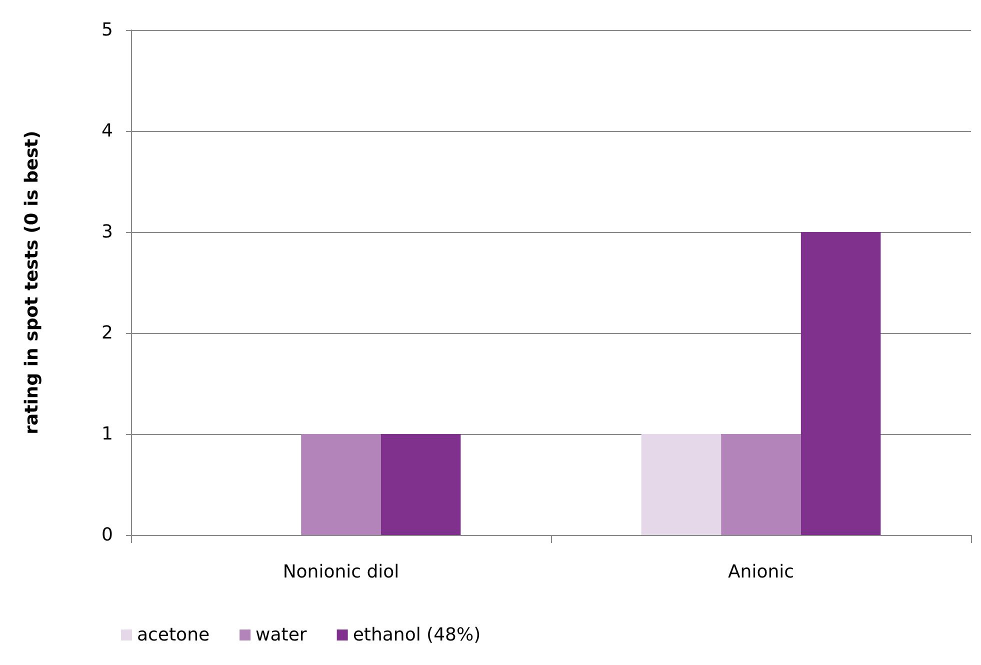 The height and width of the screenshot is (665, 981). What do you see at coordinates (416, 635) in the screenshot?
I see `legend-label: ethanol (48%)` at bounding box center [416, 635].